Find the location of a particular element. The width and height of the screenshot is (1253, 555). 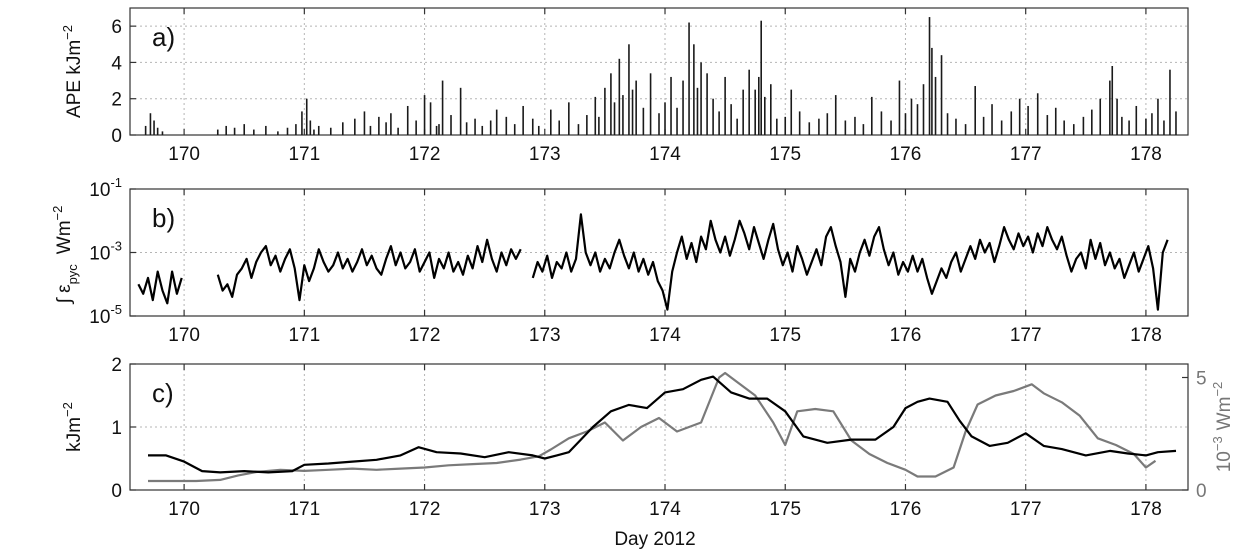

y-tick-label-right: 0 is located at coordinates (1201, 491).